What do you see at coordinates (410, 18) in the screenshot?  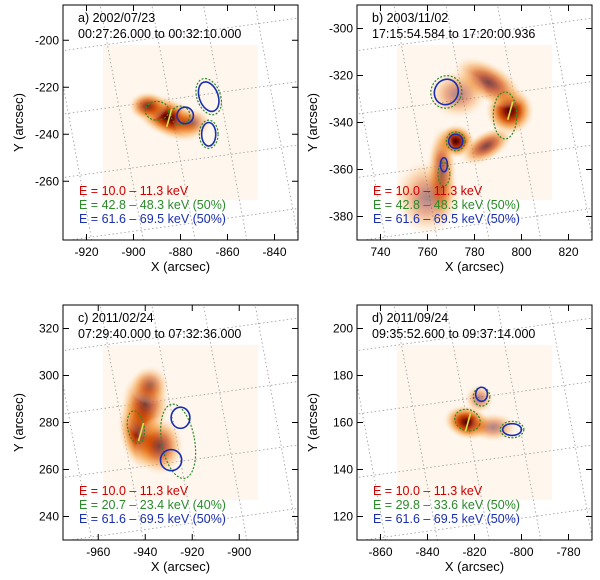 I see `panel-date: b) 2003/11/02` at bounding box center [410, 18].